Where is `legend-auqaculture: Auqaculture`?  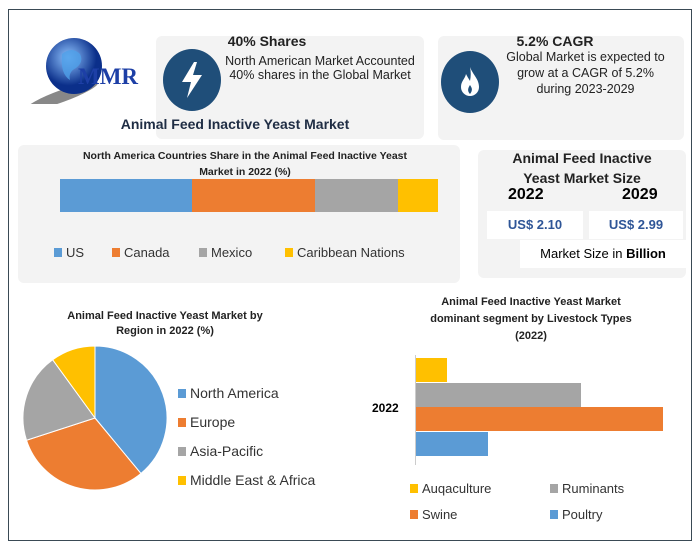 legend-auqaculture: Auqaculture is located at coordinates (450, 488).